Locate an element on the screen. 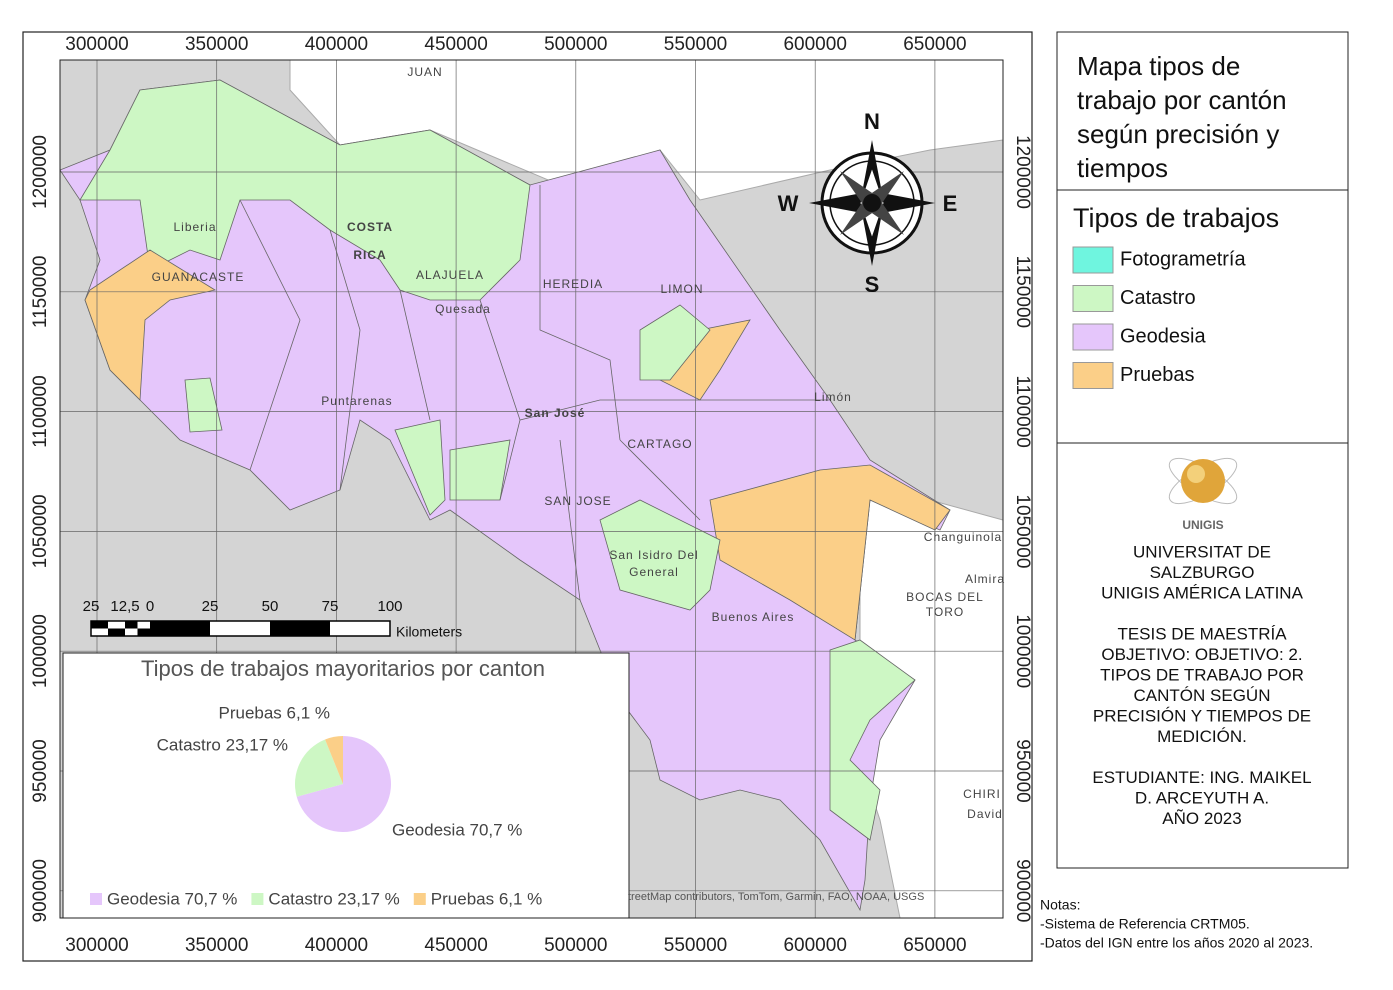  pie-legend-label: Geodesia 70,7 % is located at coordinates (172, 898).